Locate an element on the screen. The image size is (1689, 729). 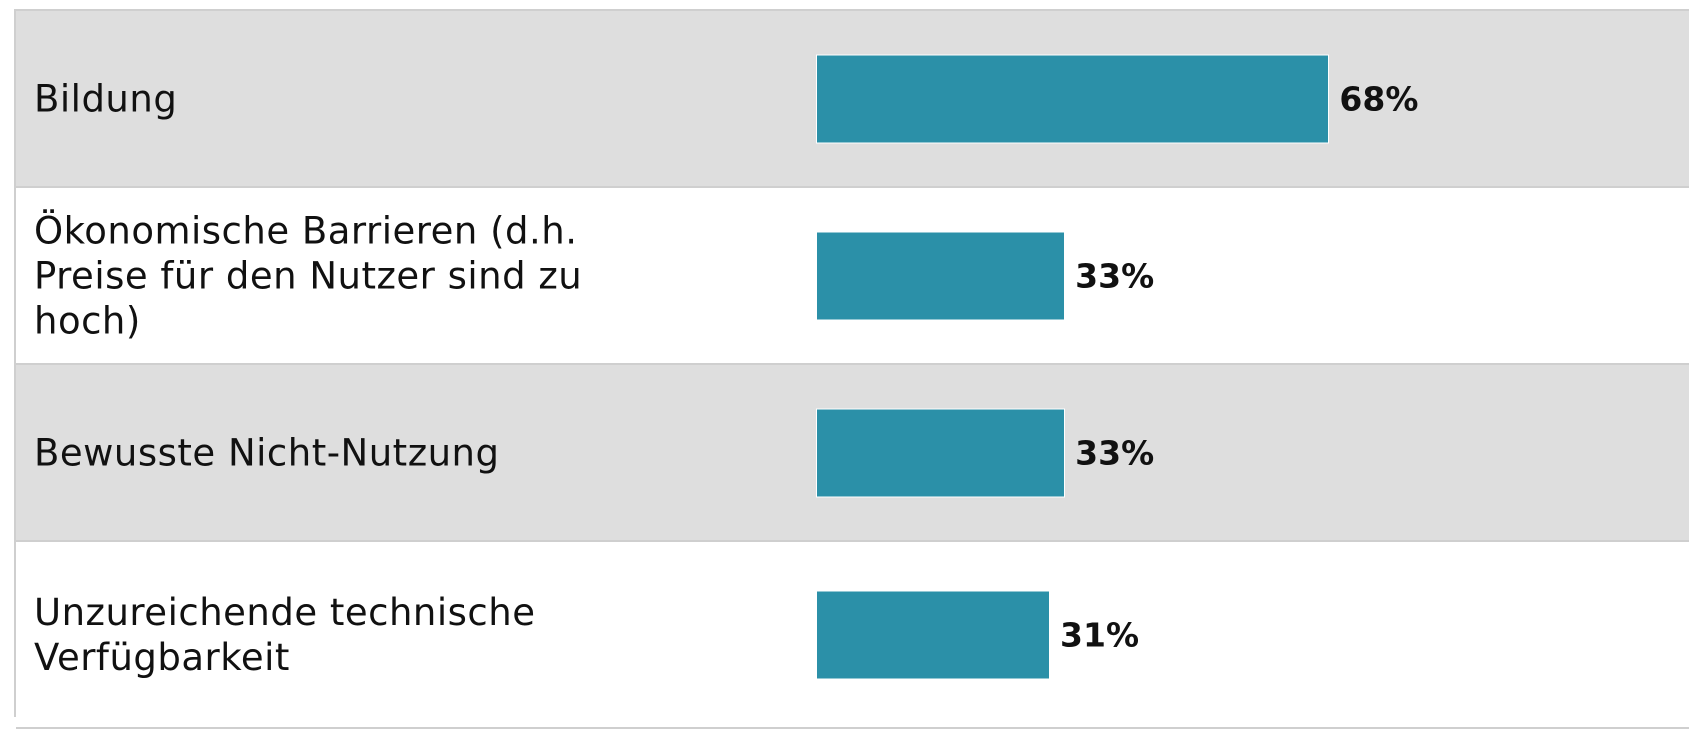
category-label: Unzureichende technische Verfügbarkeit is located at coordinates (285, 634).